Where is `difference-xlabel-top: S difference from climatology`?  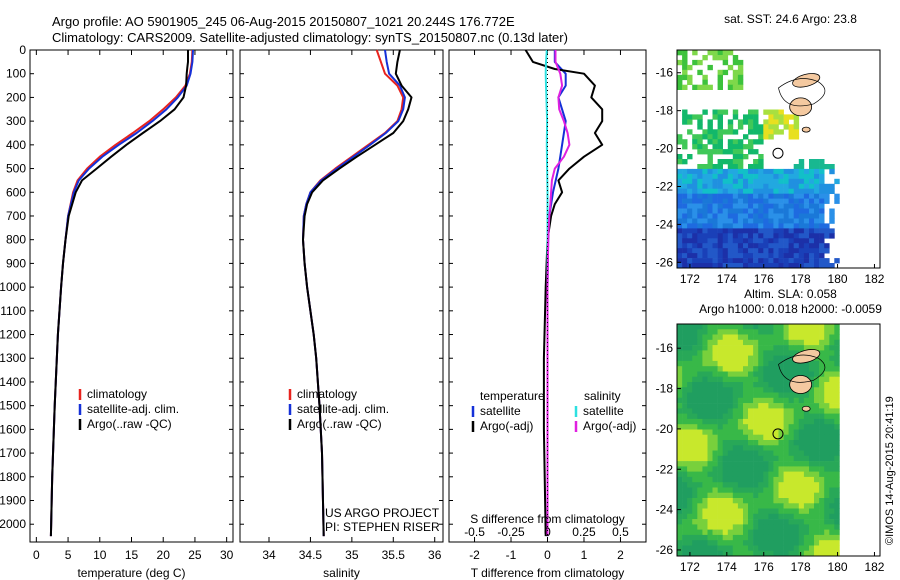 difference-xlabel-top: S difference from climatology is located at coordinates (547, 519).